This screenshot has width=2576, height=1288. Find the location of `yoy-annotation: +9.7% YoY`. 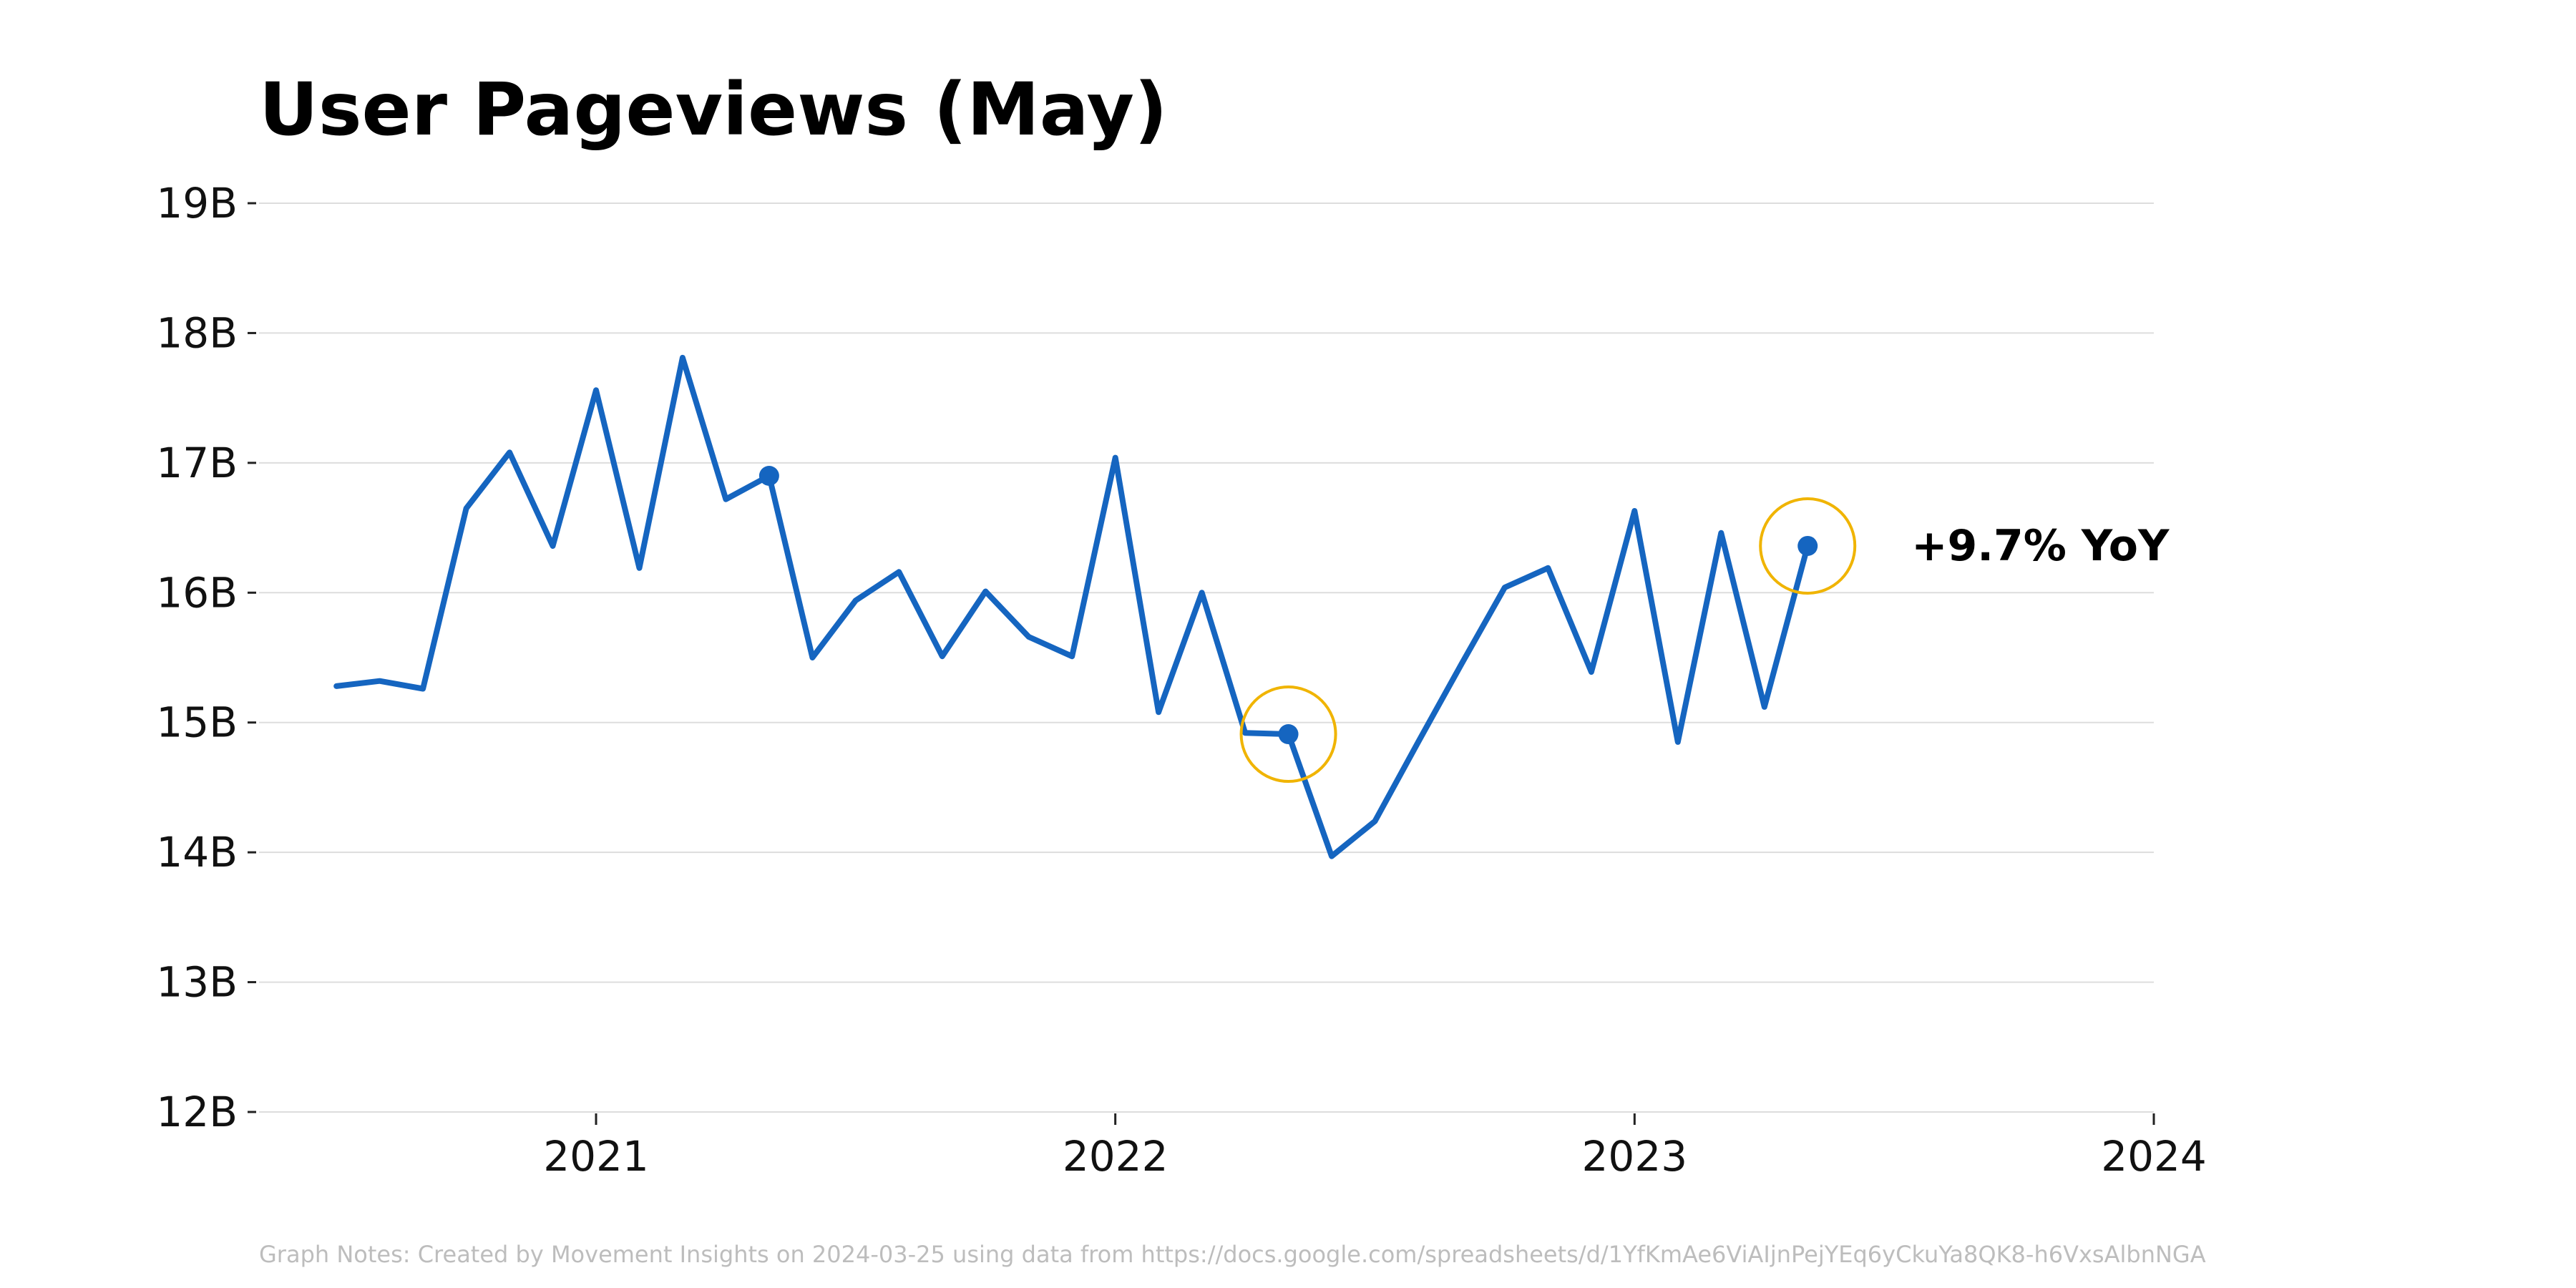

yoy-annotation: +9.7% YoY is located at coordinates (2040, 546).